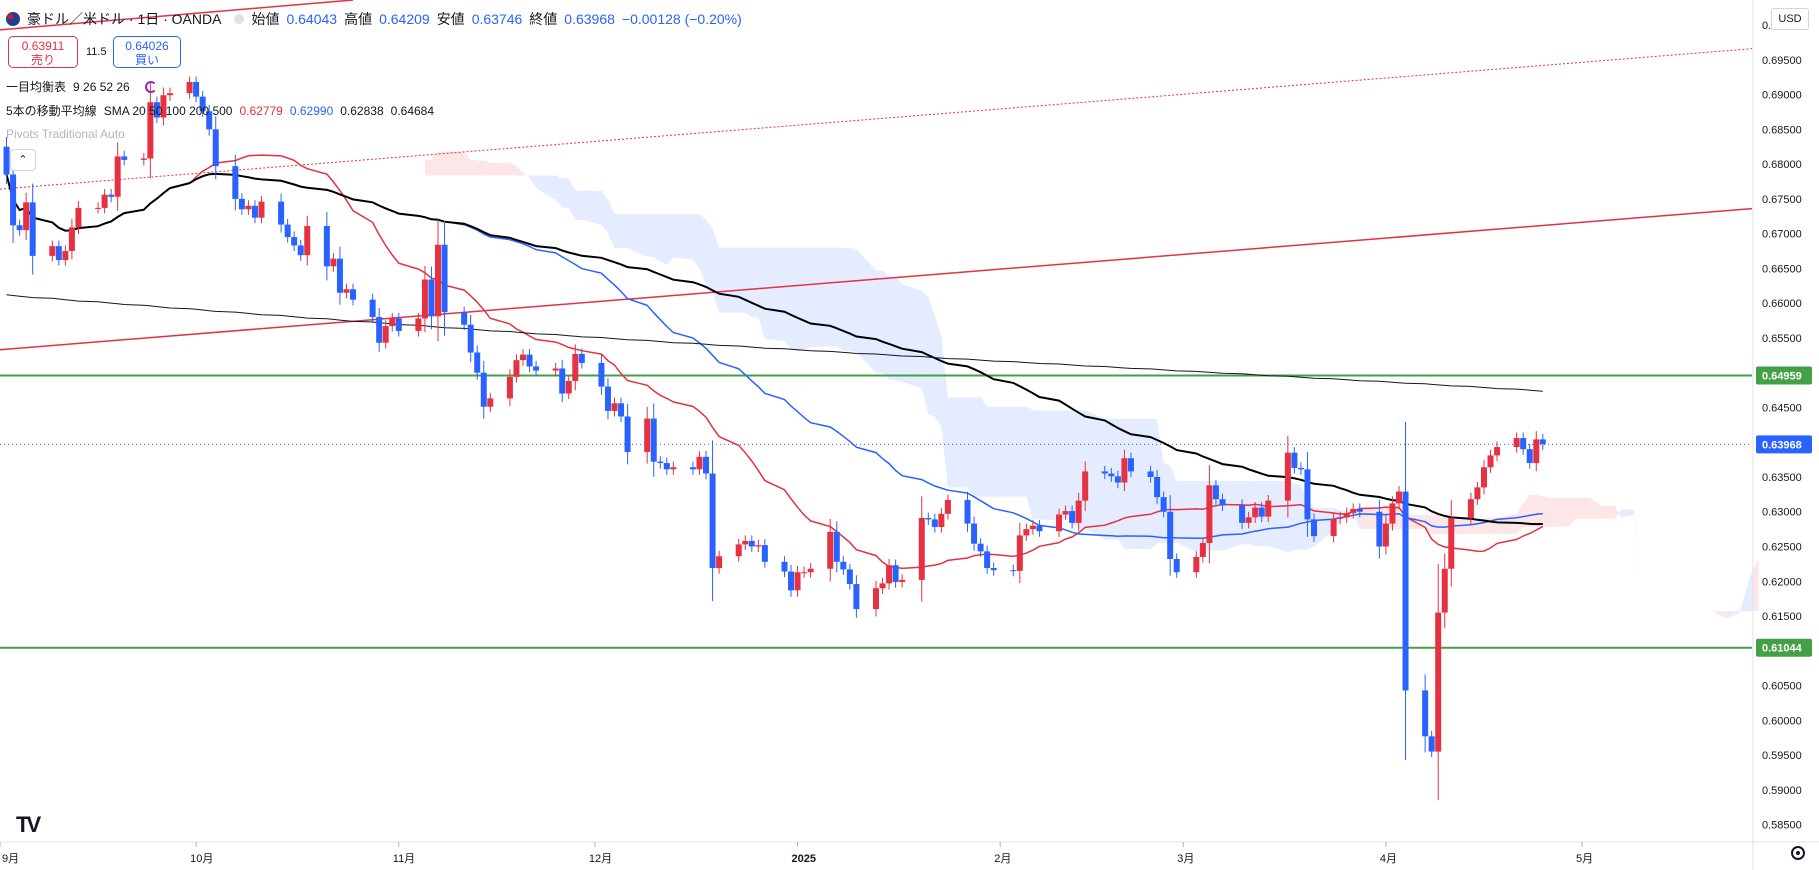  What do you see at coordinates (23, 160) in the screenshot?
I see `chevron-up-icon: ⌃` at bounding box center [23, 160].